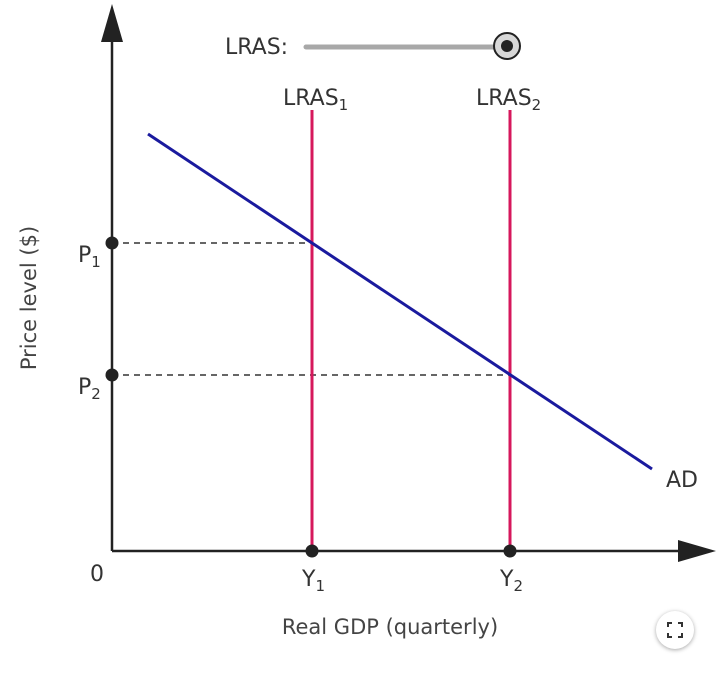 The image size is (720, 675). Describe the element at coordinates (256, 47) in the screenshot. I see `slider-label: LRAS:` at that location.